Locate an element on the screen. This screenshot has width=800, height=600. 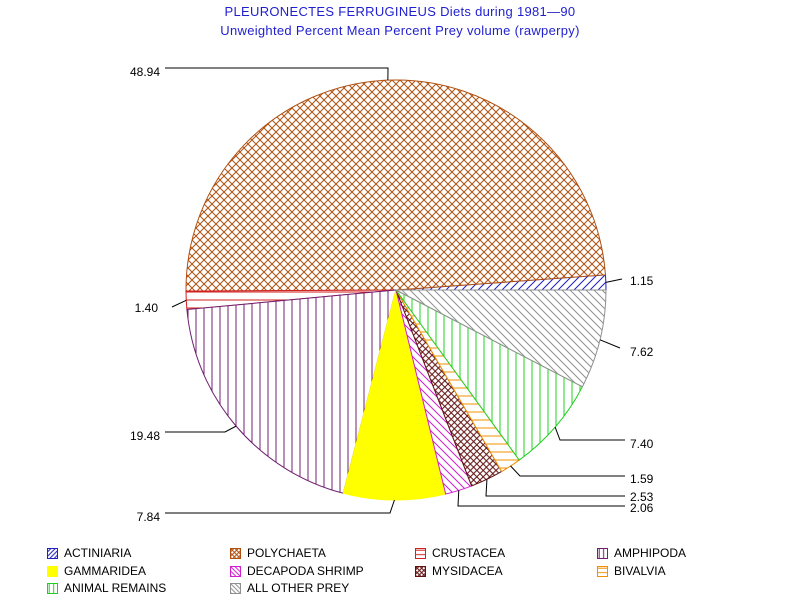
data-label-decapoda-shrimp: 2.06 is located at coordinates (642, 508).